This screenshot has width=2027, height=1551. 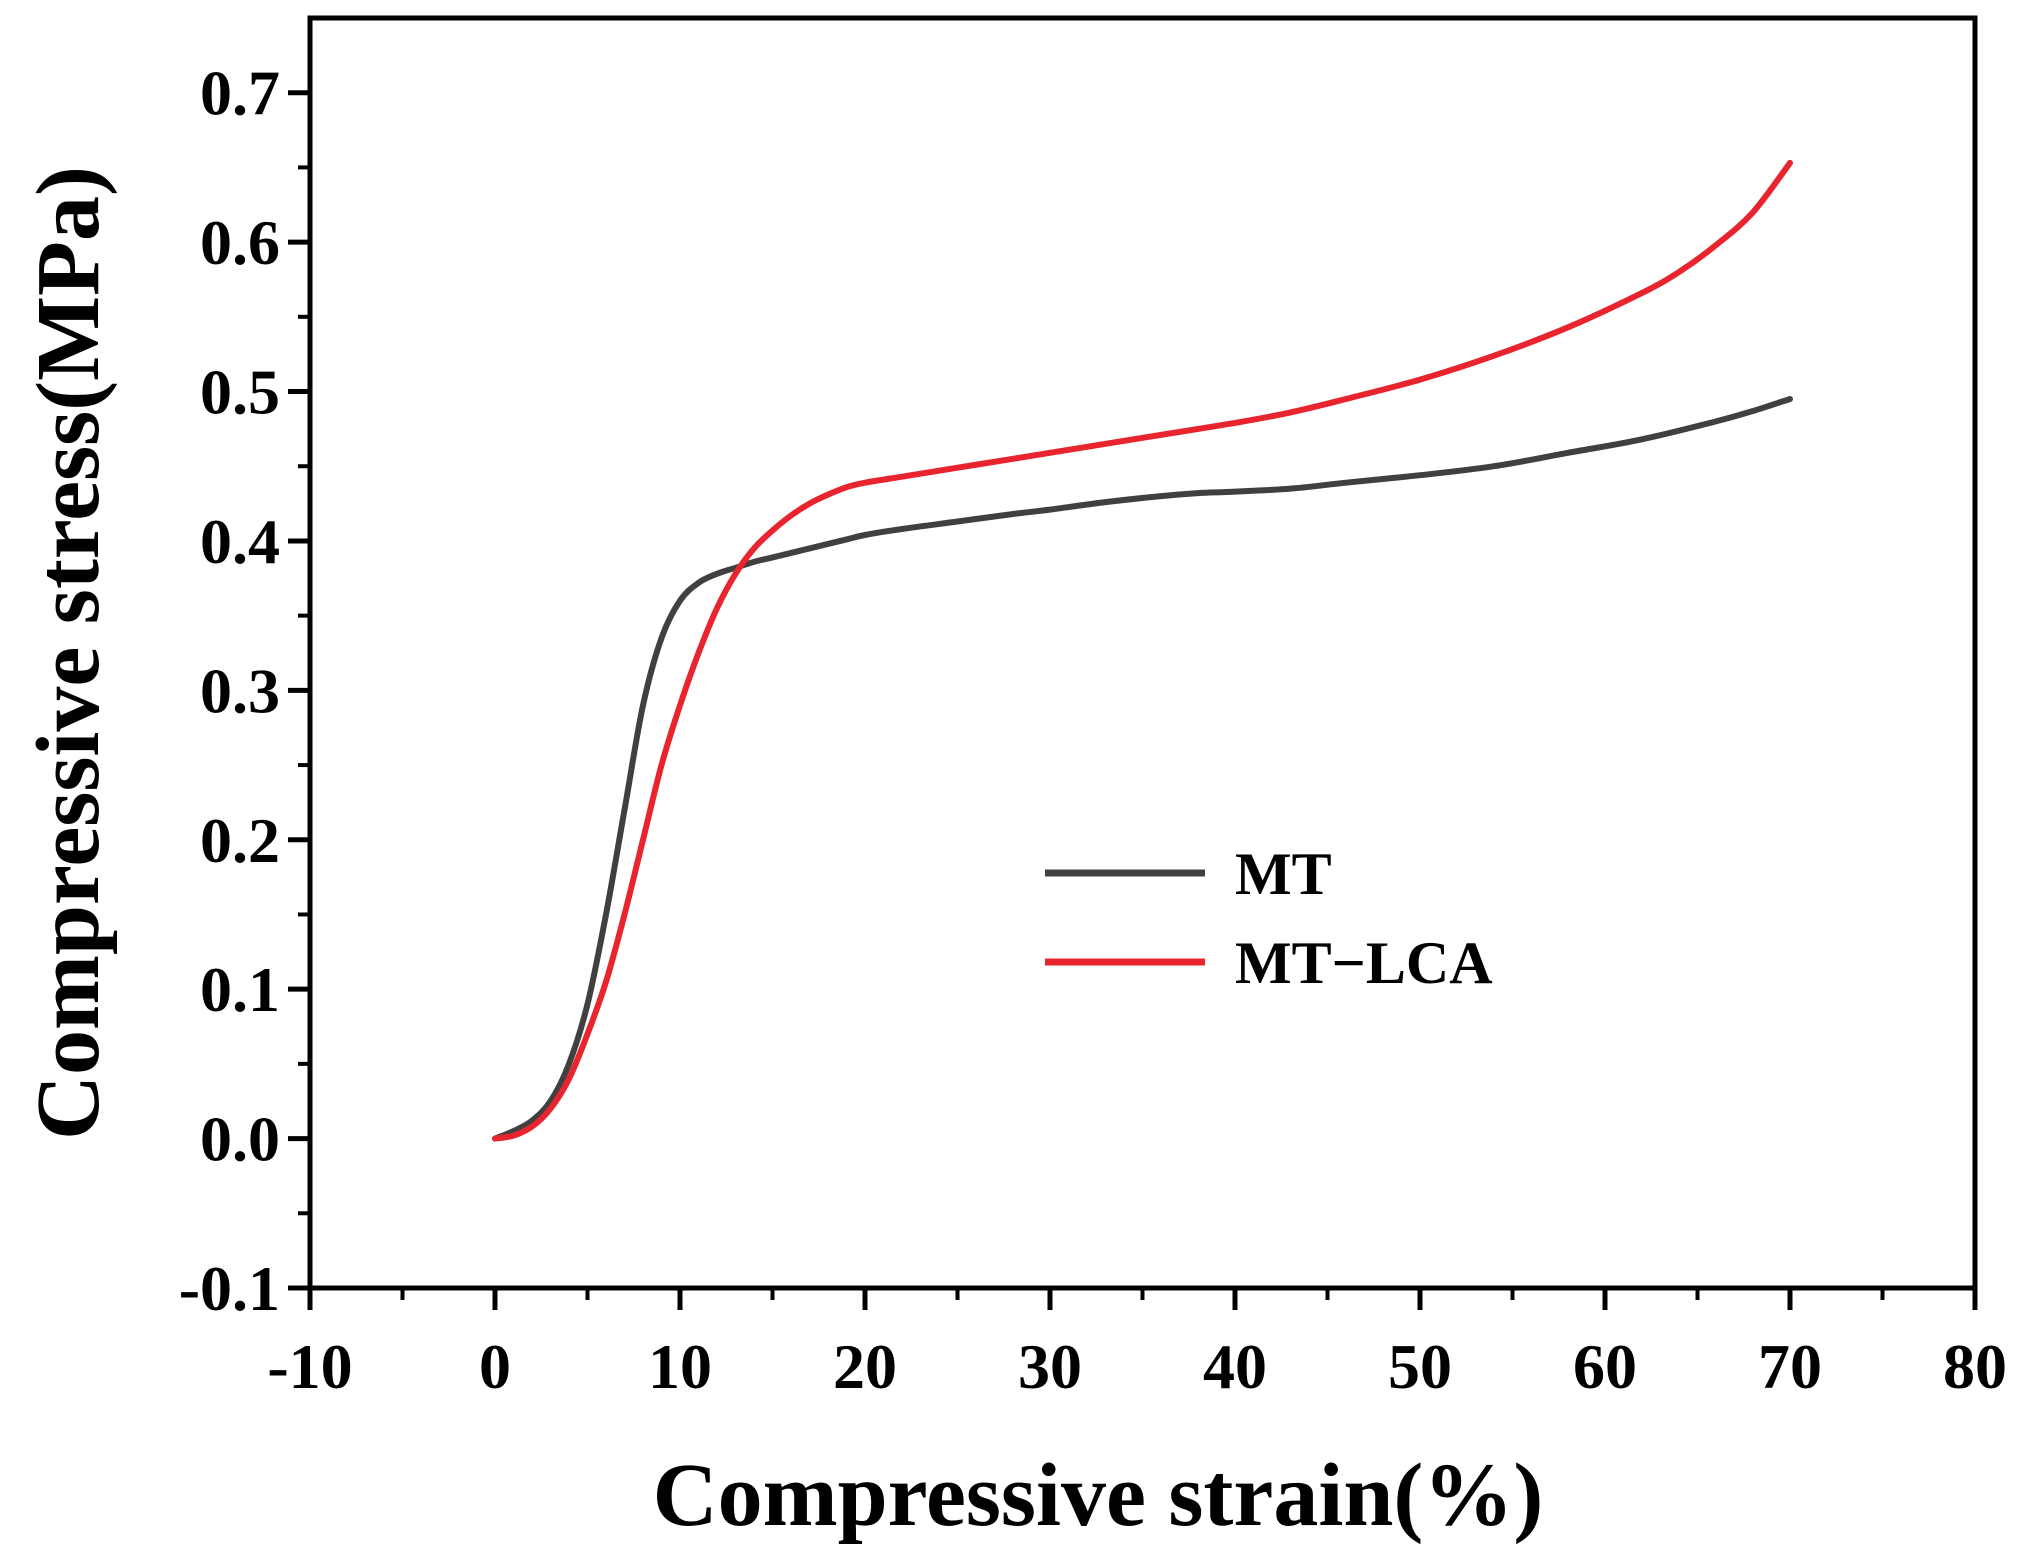 What do you see at coordinates (1050, 1366) in the screenshot?
I see `x-tick-label: 30` at bounding box center [1050, 1366].